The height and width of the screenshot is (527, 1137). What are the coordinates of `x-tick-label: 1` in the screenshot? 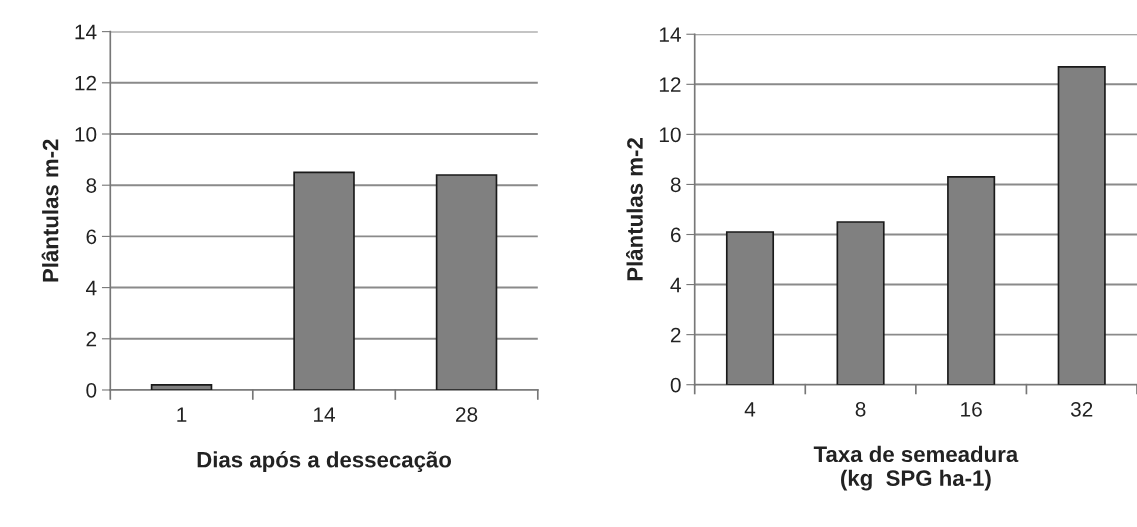 It's located at (182, 414).